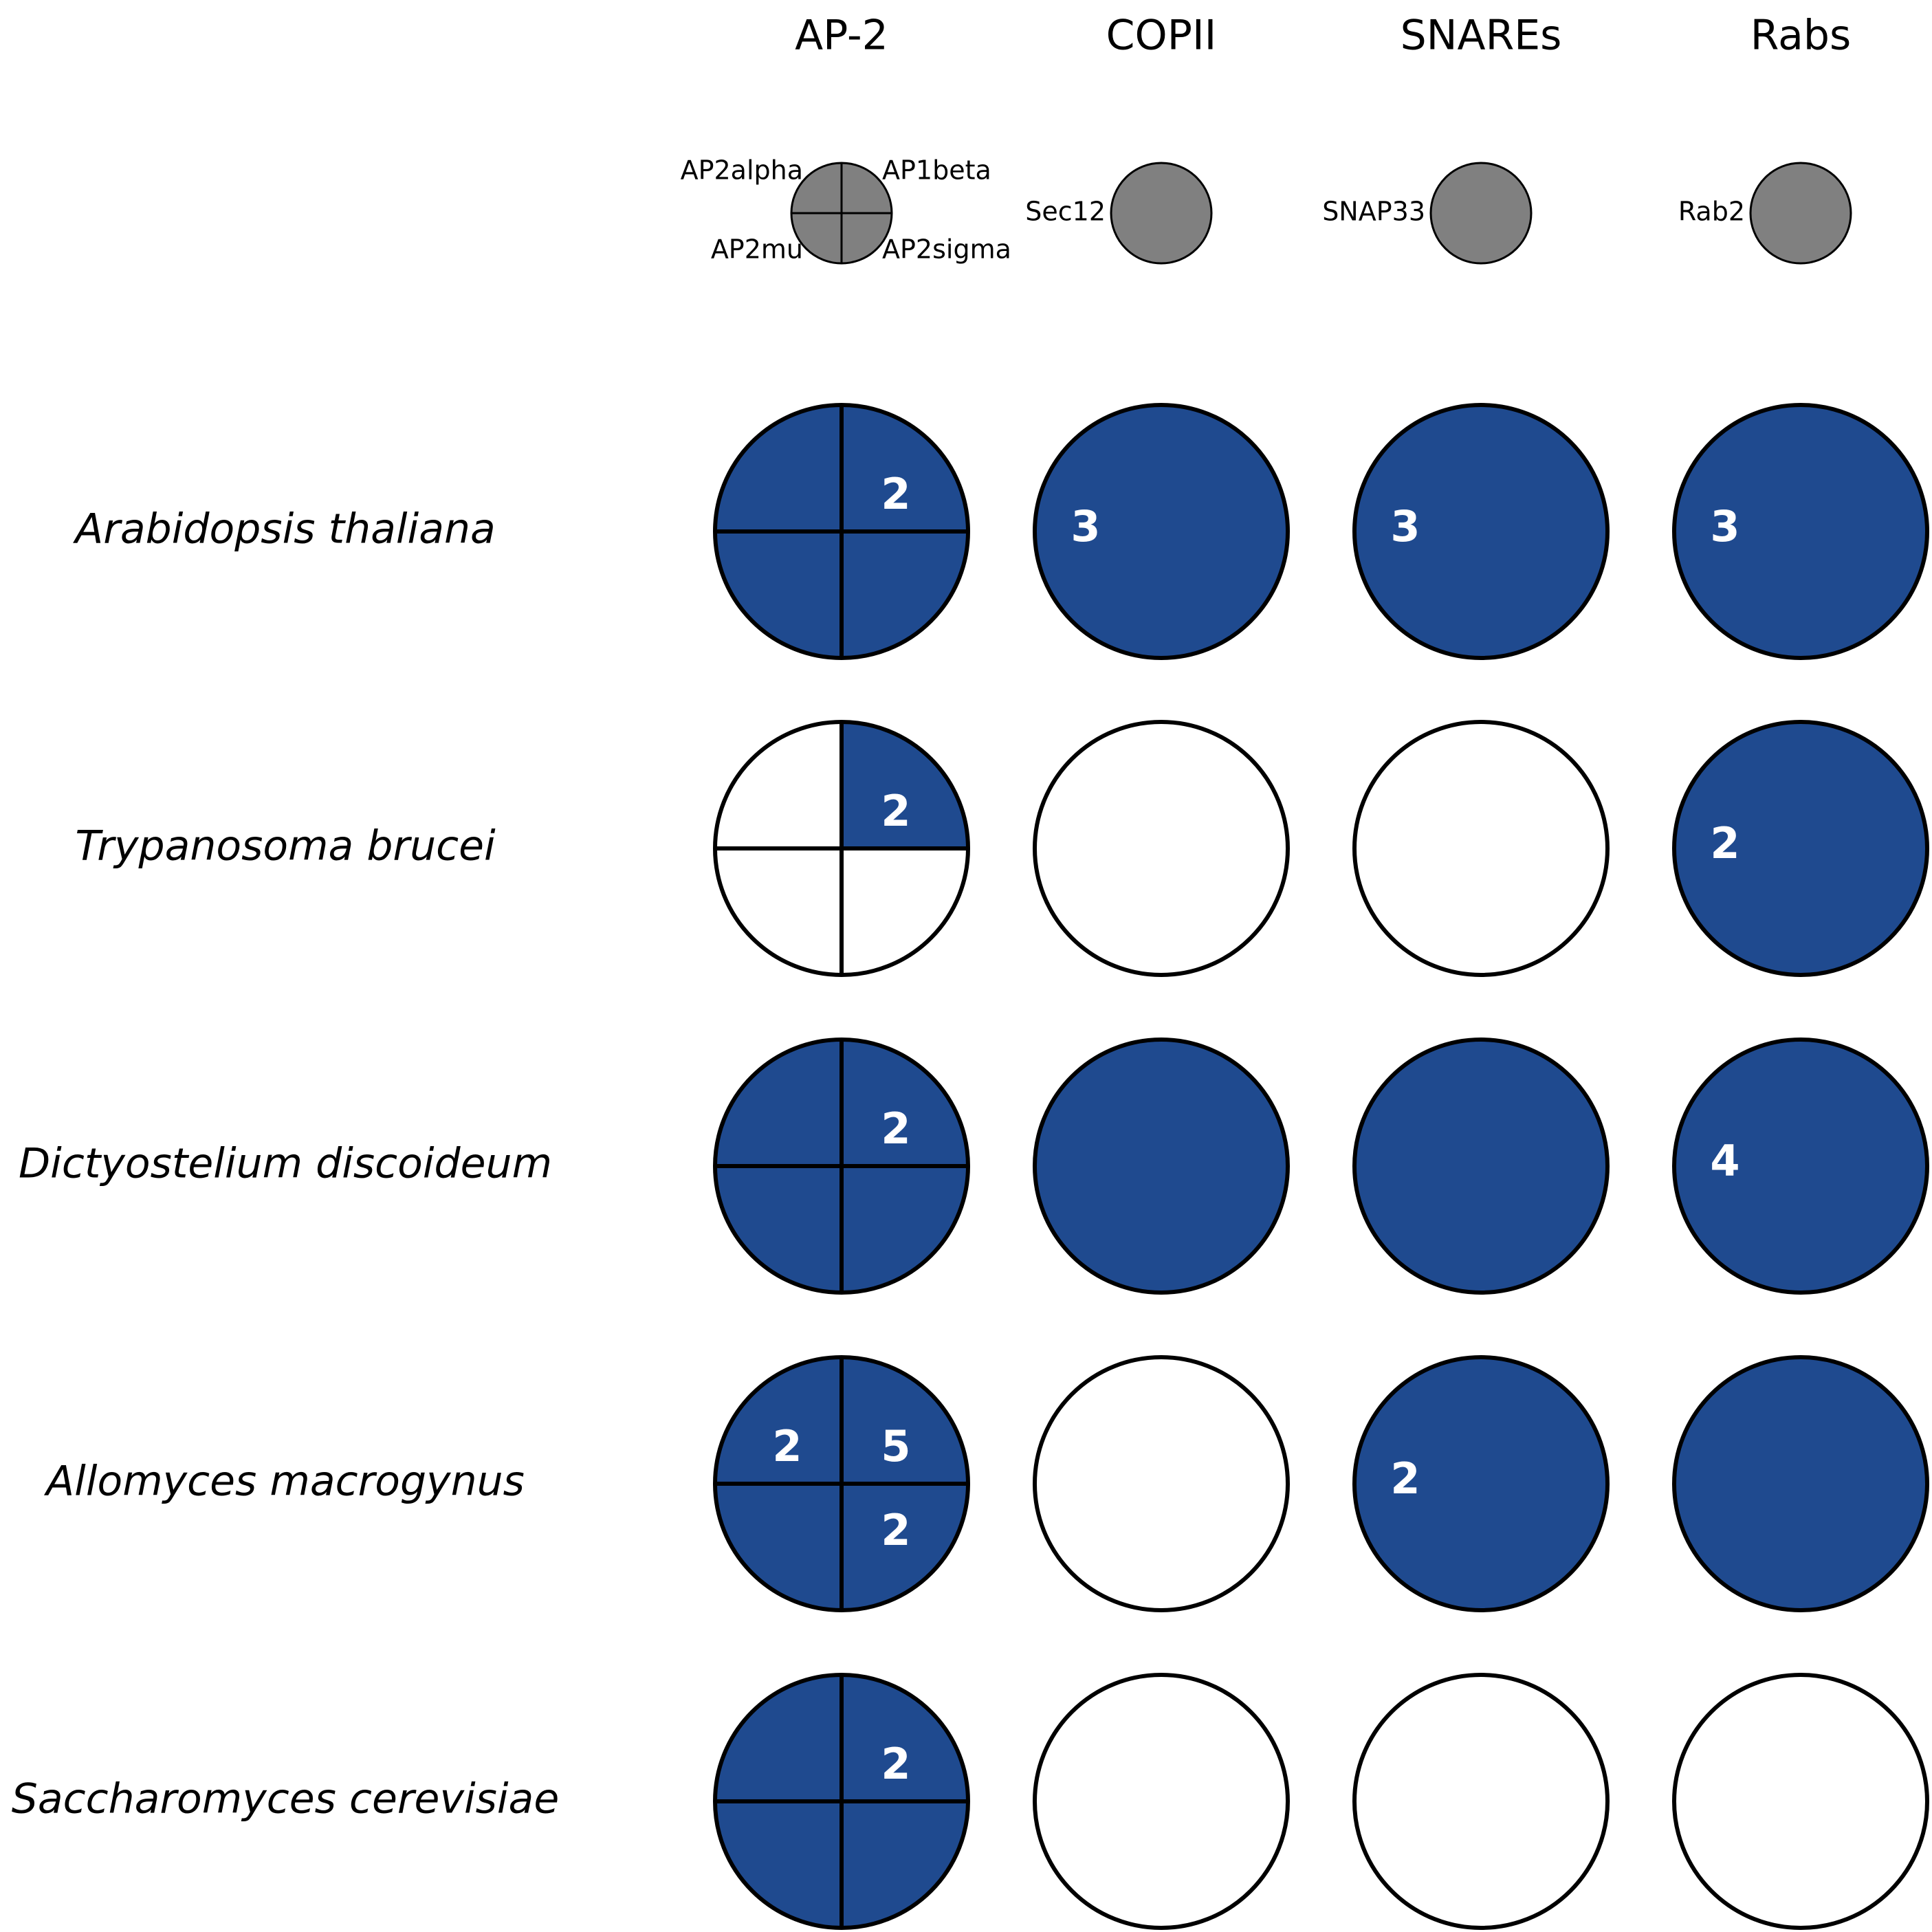 The image size is (1932, 1932). I want to click on presence-cell: 2 5 2, so click(841, 1484).